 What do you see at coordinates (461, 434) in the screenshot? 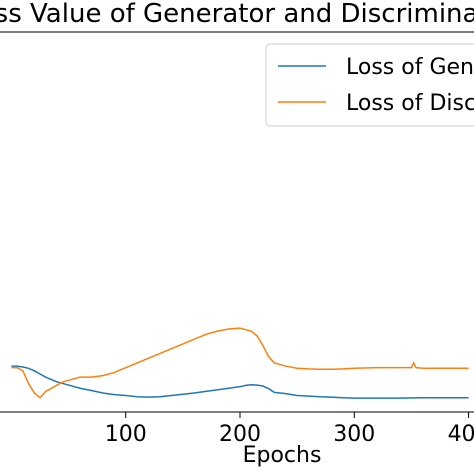
I see `x-tick-label: 400` at bounding box center [461, 434].